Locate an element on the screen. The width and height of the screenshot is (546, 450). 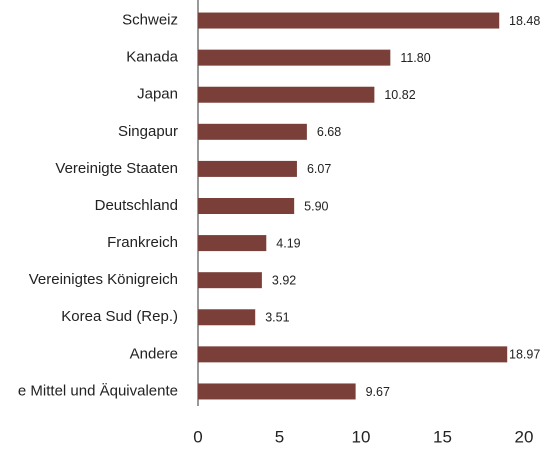
value-label: 6.07 is located at coordinates (319, 169).